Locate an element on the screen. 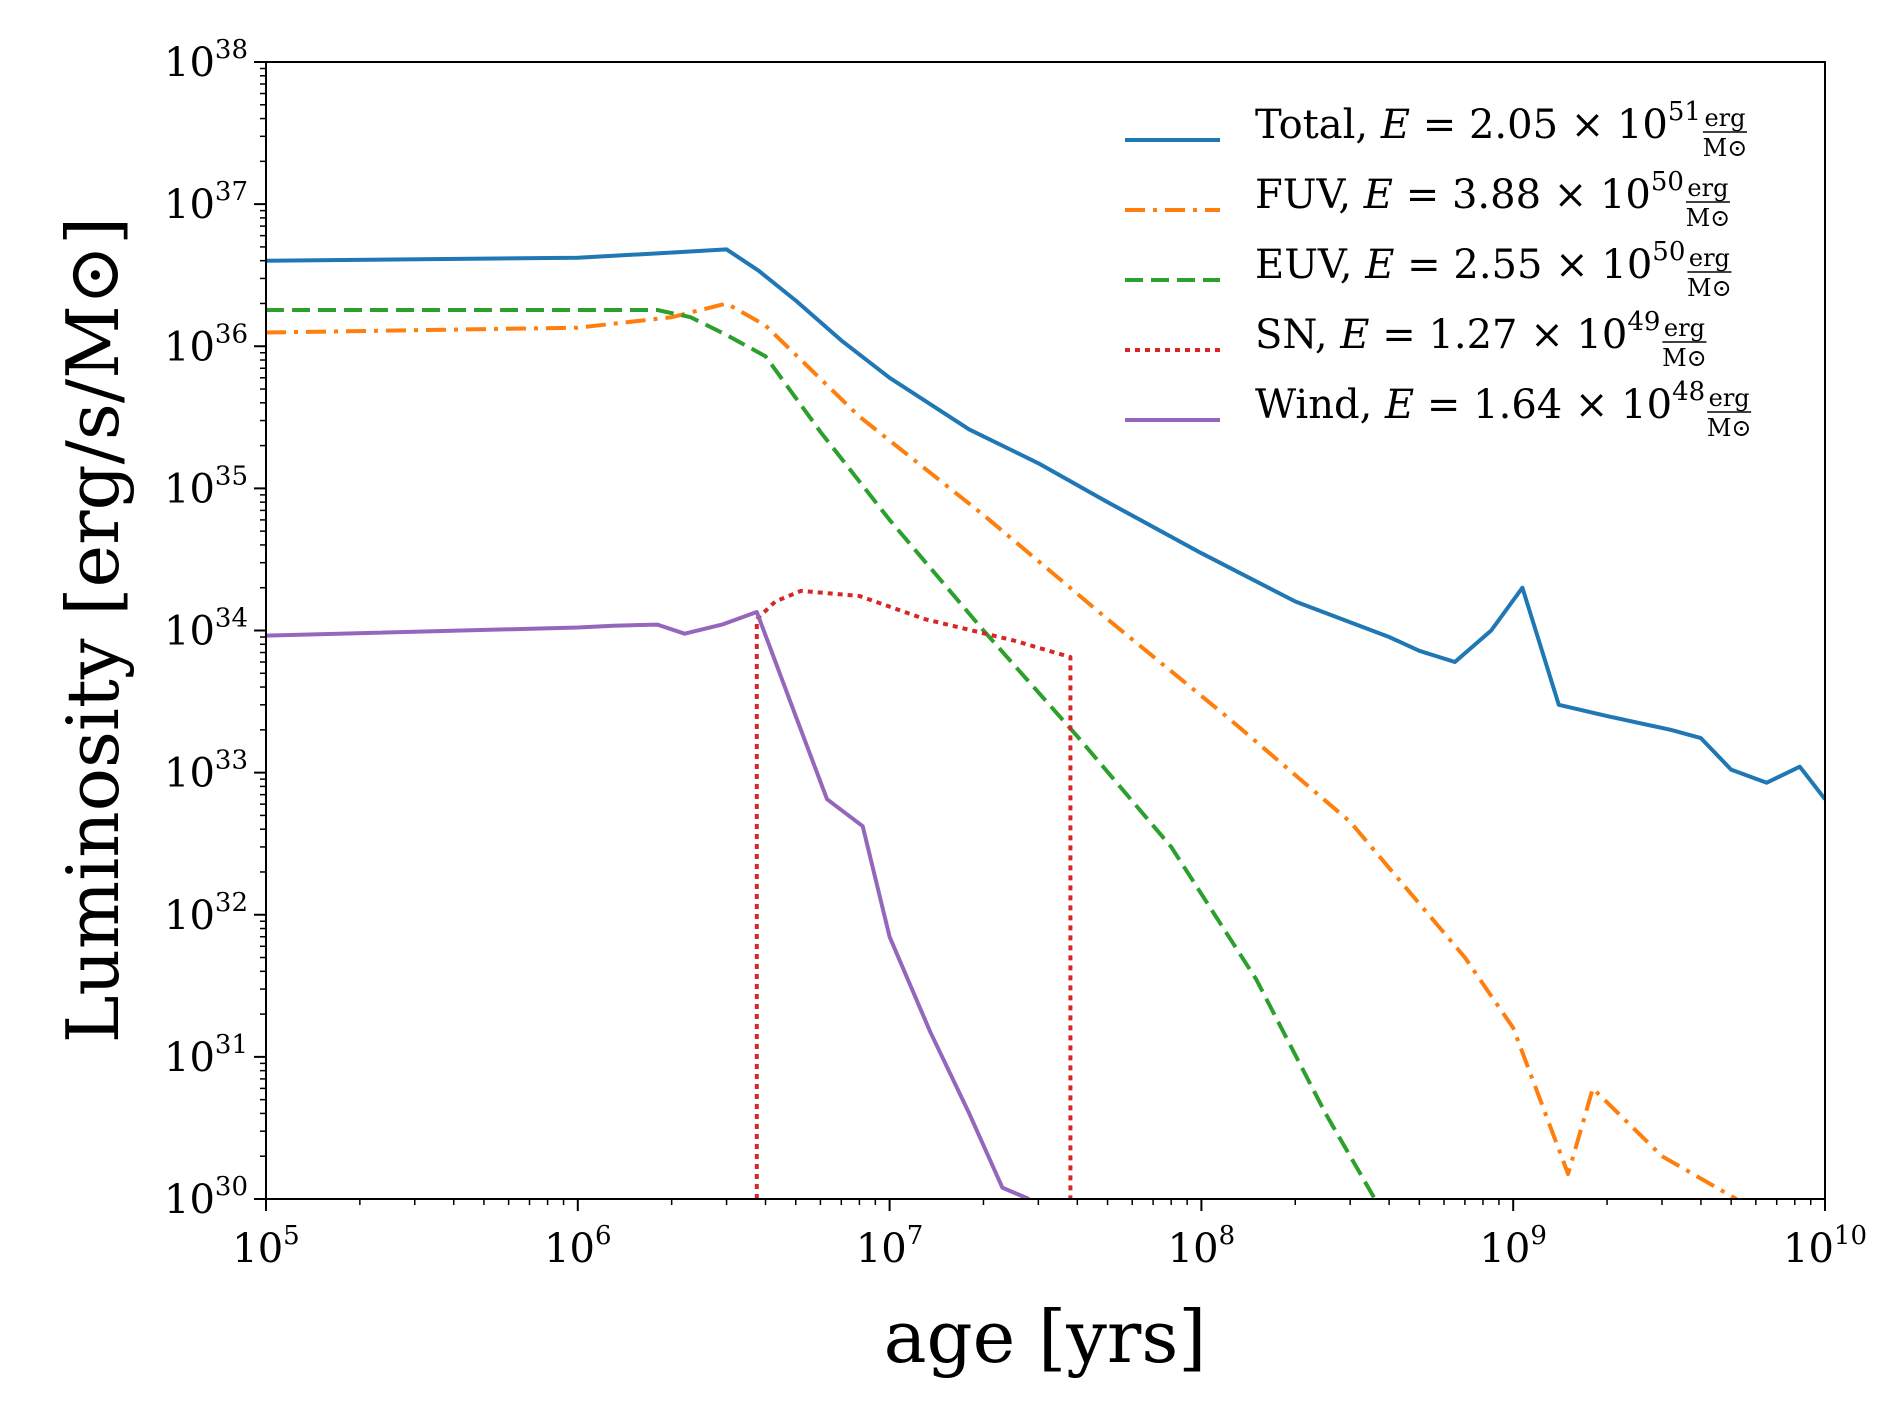 This screenshot has height=1410, width=1890. y-tick-exp: 37 is located at coordinates (231, 192).